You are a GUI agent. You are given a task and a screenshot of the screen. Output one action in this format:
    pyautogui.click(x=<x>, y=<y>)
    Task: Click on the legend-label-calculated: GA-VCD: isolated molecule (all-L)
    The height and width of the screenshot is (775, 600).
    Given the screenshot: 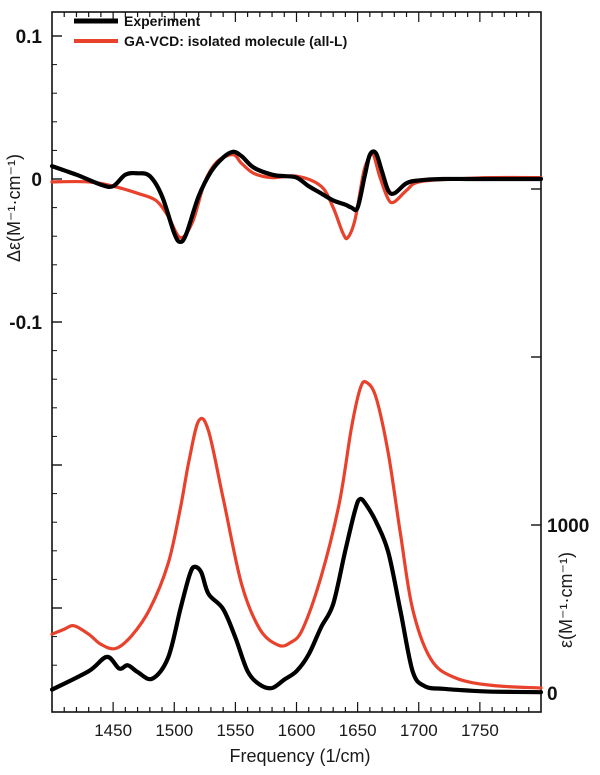 What is the action you would take?
    pyautogui.click(x=235, y=41)
    